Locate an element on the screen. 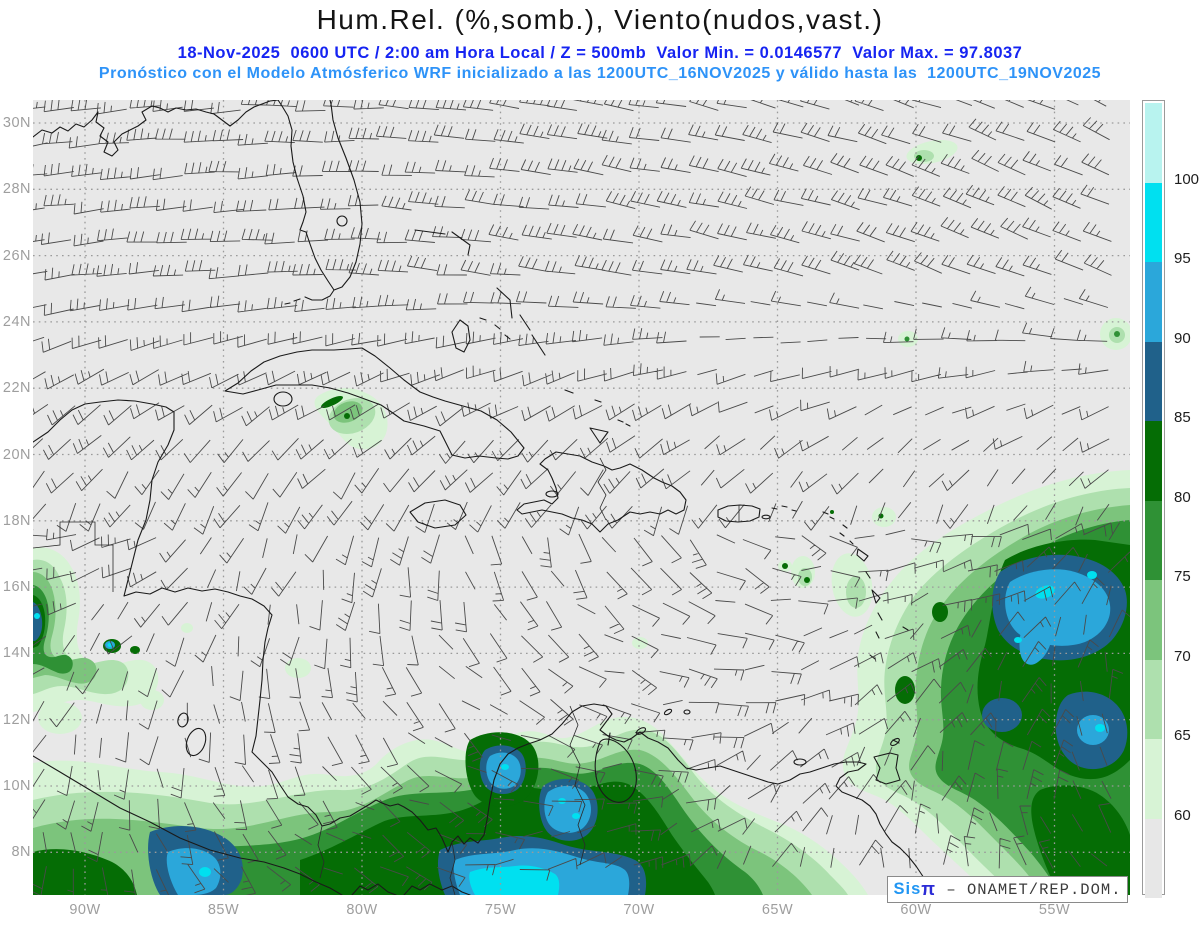 This screenshot has width=1200, height=927. colorbar-tick-label: 80 is located at coordinates (1182, 497).